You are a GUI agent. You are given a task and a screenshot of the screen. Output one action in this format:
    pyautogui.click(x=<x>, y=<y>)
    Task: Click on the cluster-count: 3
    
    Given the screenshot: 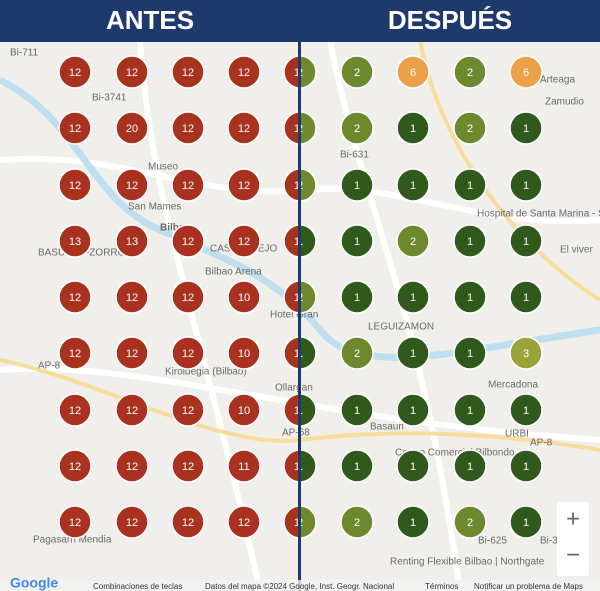 What is the action you would take?
    pyautogui.click(x=526, y=354)
    